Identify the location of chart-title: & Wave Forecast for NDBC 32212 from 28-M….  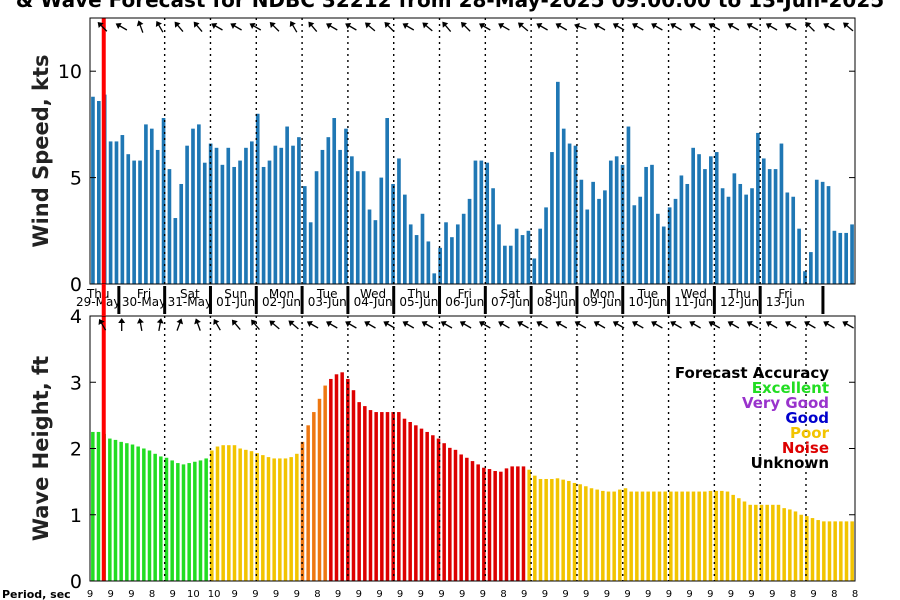
(450, 6).